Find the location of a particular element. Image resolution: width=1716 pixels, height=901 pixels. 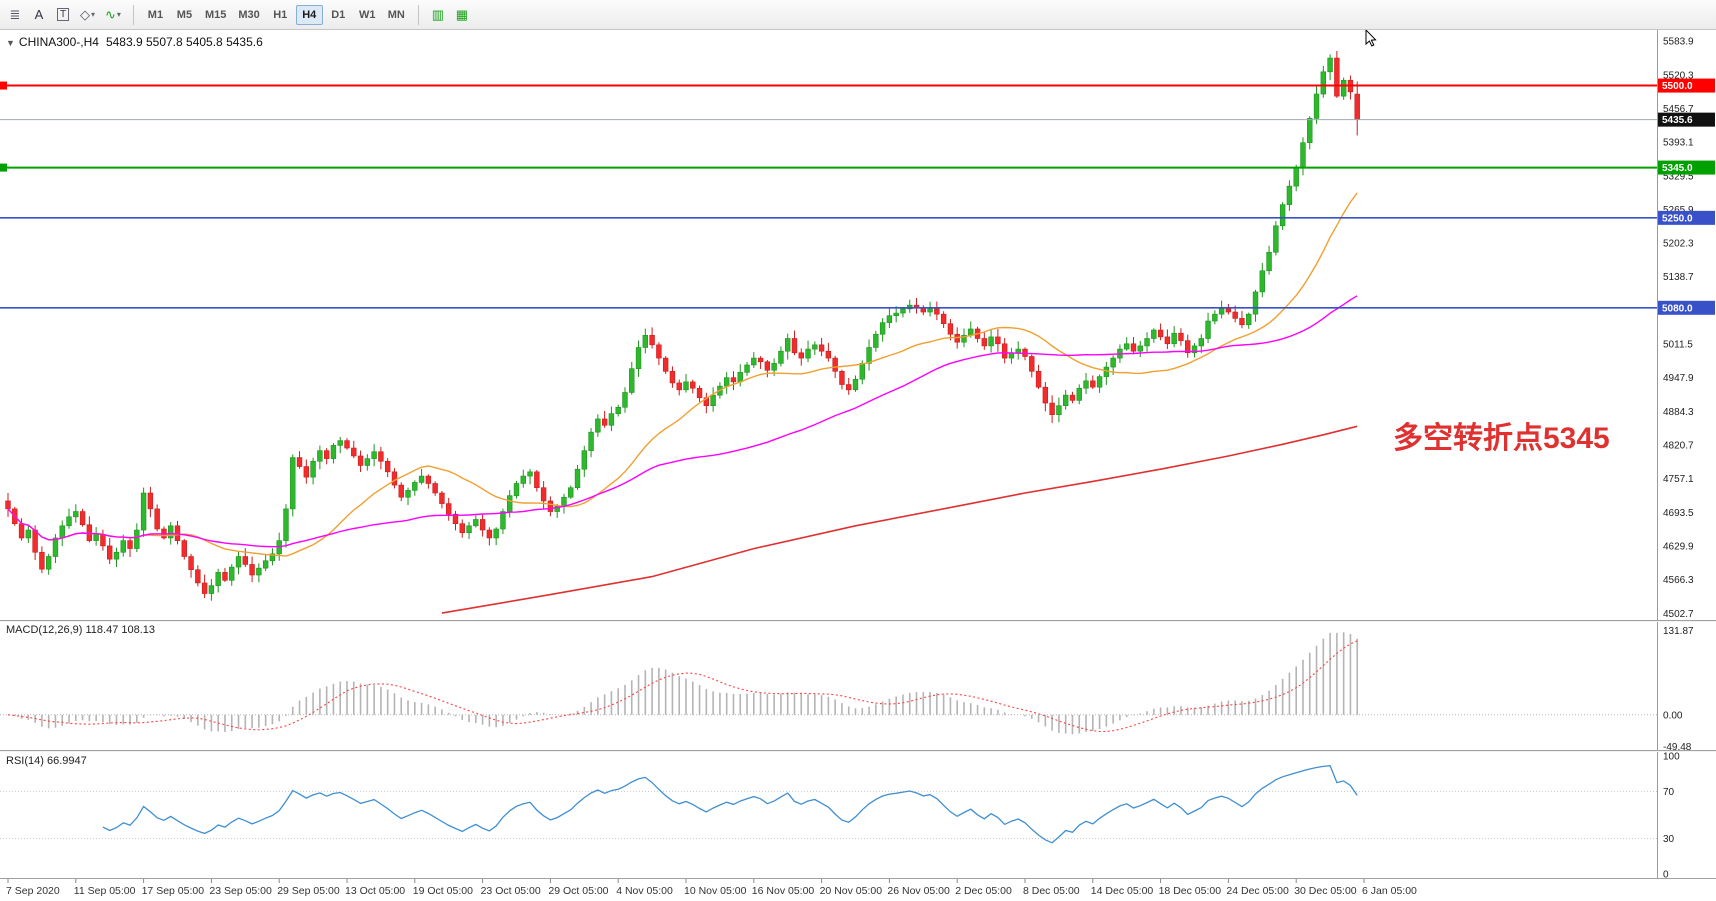

time-label: 29 Oct 05:00 is located at coordinates (578, 891).